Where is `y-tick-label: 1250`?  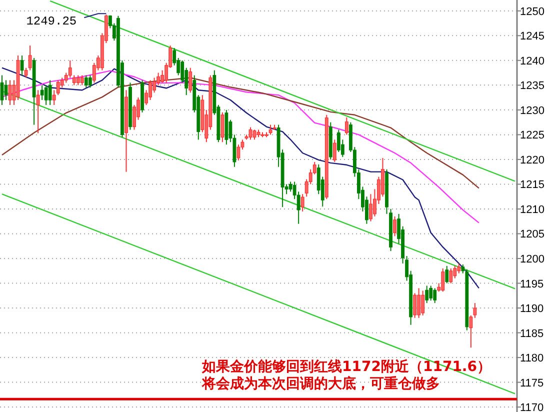
y-tick-label: 1250 is located at coordinates (532, 12).